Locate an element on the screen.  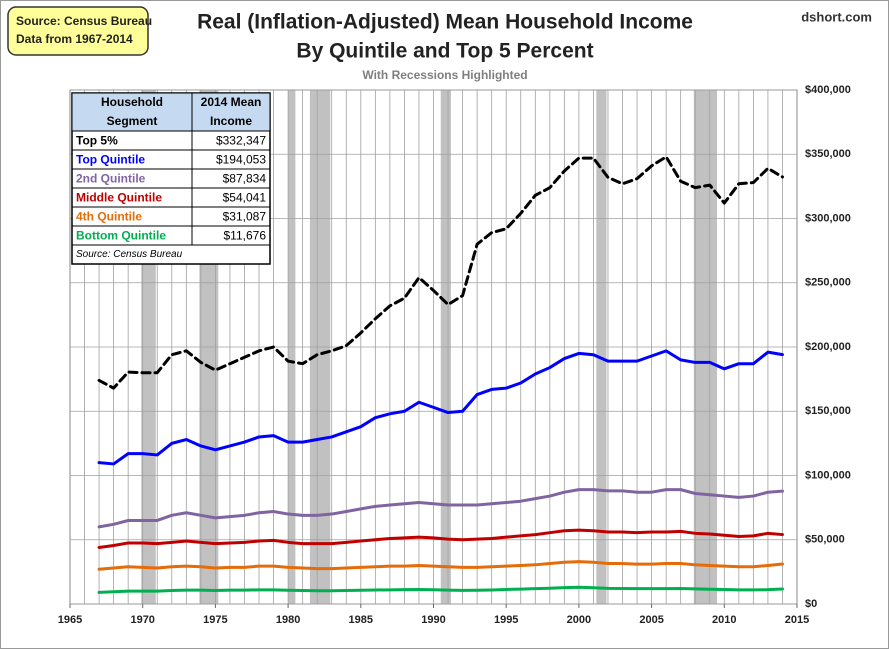
table-header-bg is located at coordinates (171, 112).